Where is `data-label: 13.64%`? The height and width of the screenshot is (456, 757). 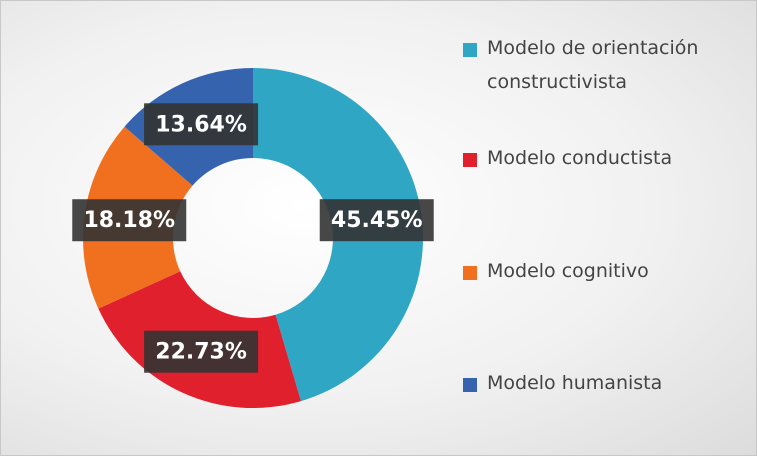 data-label: 13.64% is located at coordinates (201, 124).